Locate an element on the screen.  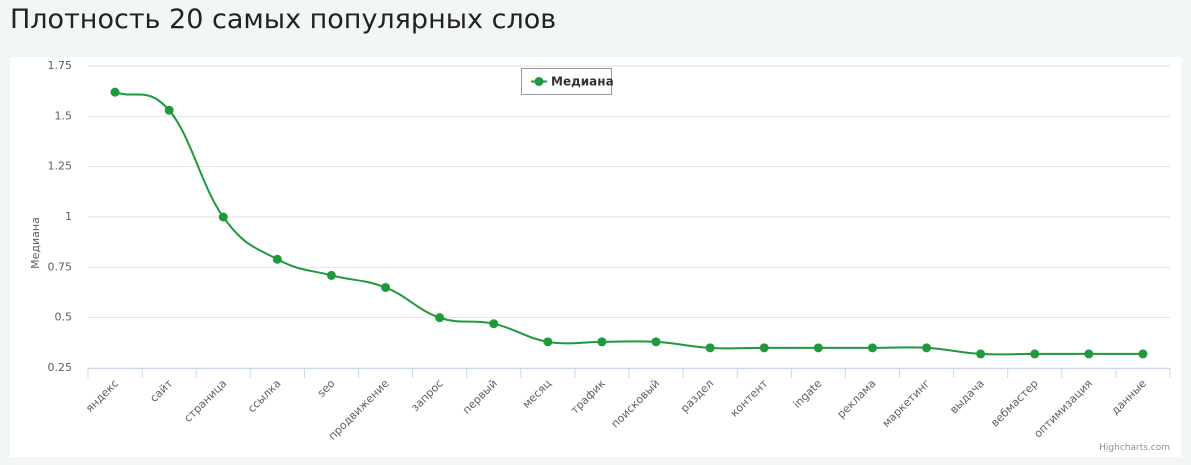
x-tick-label: контент is located at coordinates (749, 398).